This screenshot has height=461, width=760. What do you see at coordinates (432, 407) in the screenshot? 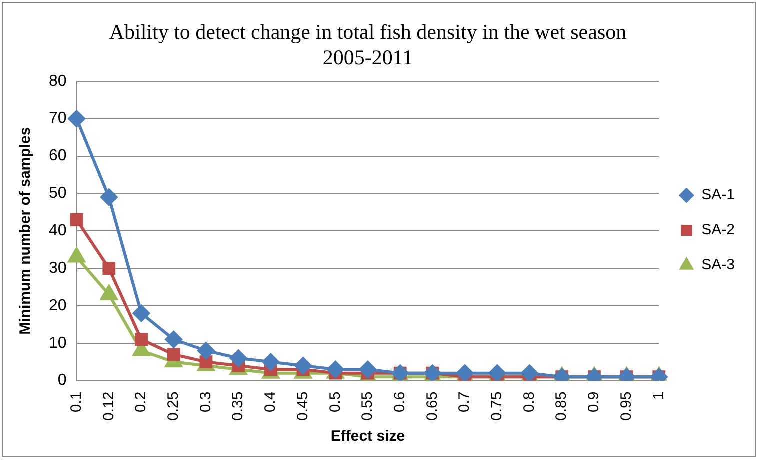
I see `x-tick-label: 0.65` at bounding box center [432, 407].